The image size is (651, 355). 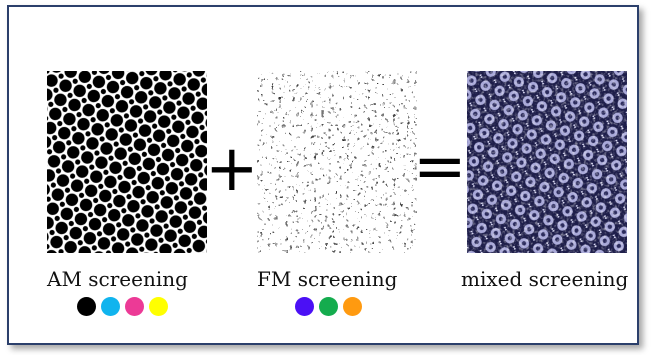 I want to click on am-screening-caption: AM screening, so click(x=117, y=279).